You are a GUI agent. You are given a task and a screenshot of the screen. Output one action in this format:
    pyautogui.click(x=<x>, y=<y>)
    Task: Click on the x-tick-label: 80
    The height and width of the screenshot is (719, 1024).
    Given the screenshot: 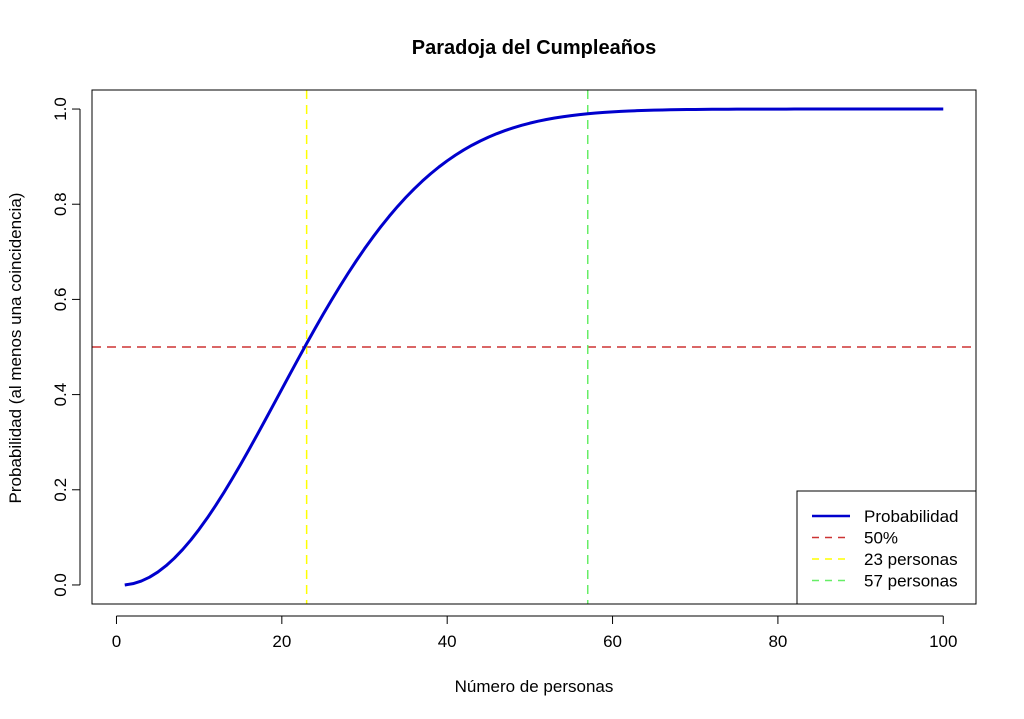 What is the action you would take?
    pyautogui.click(x=777, y=641)
    